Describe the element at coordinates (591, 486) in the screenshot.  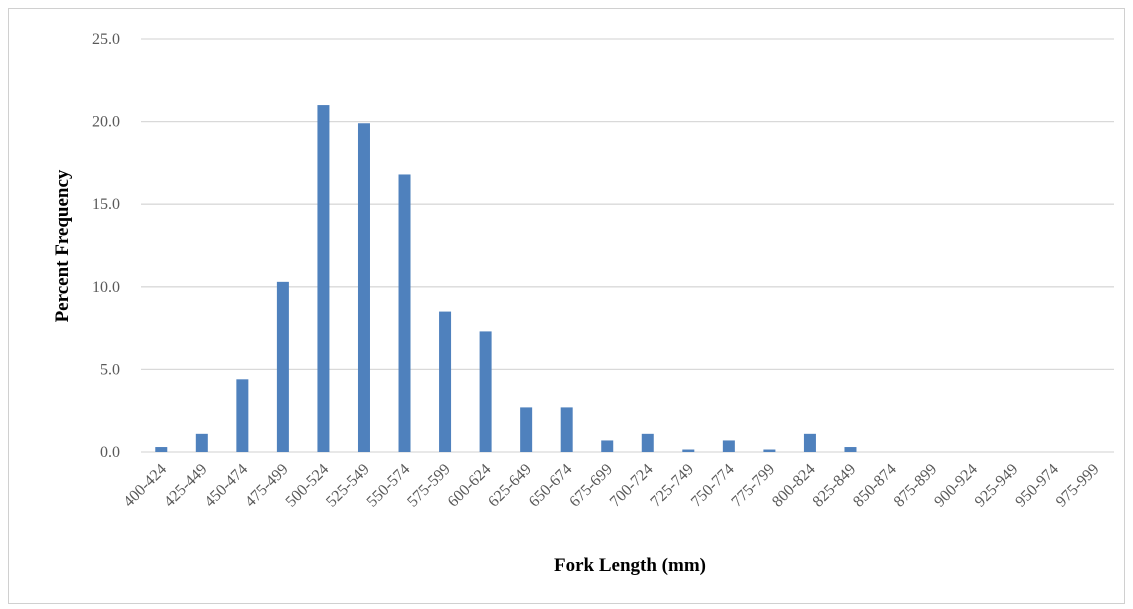
I see `x-tick-label: 675-699` at that location.